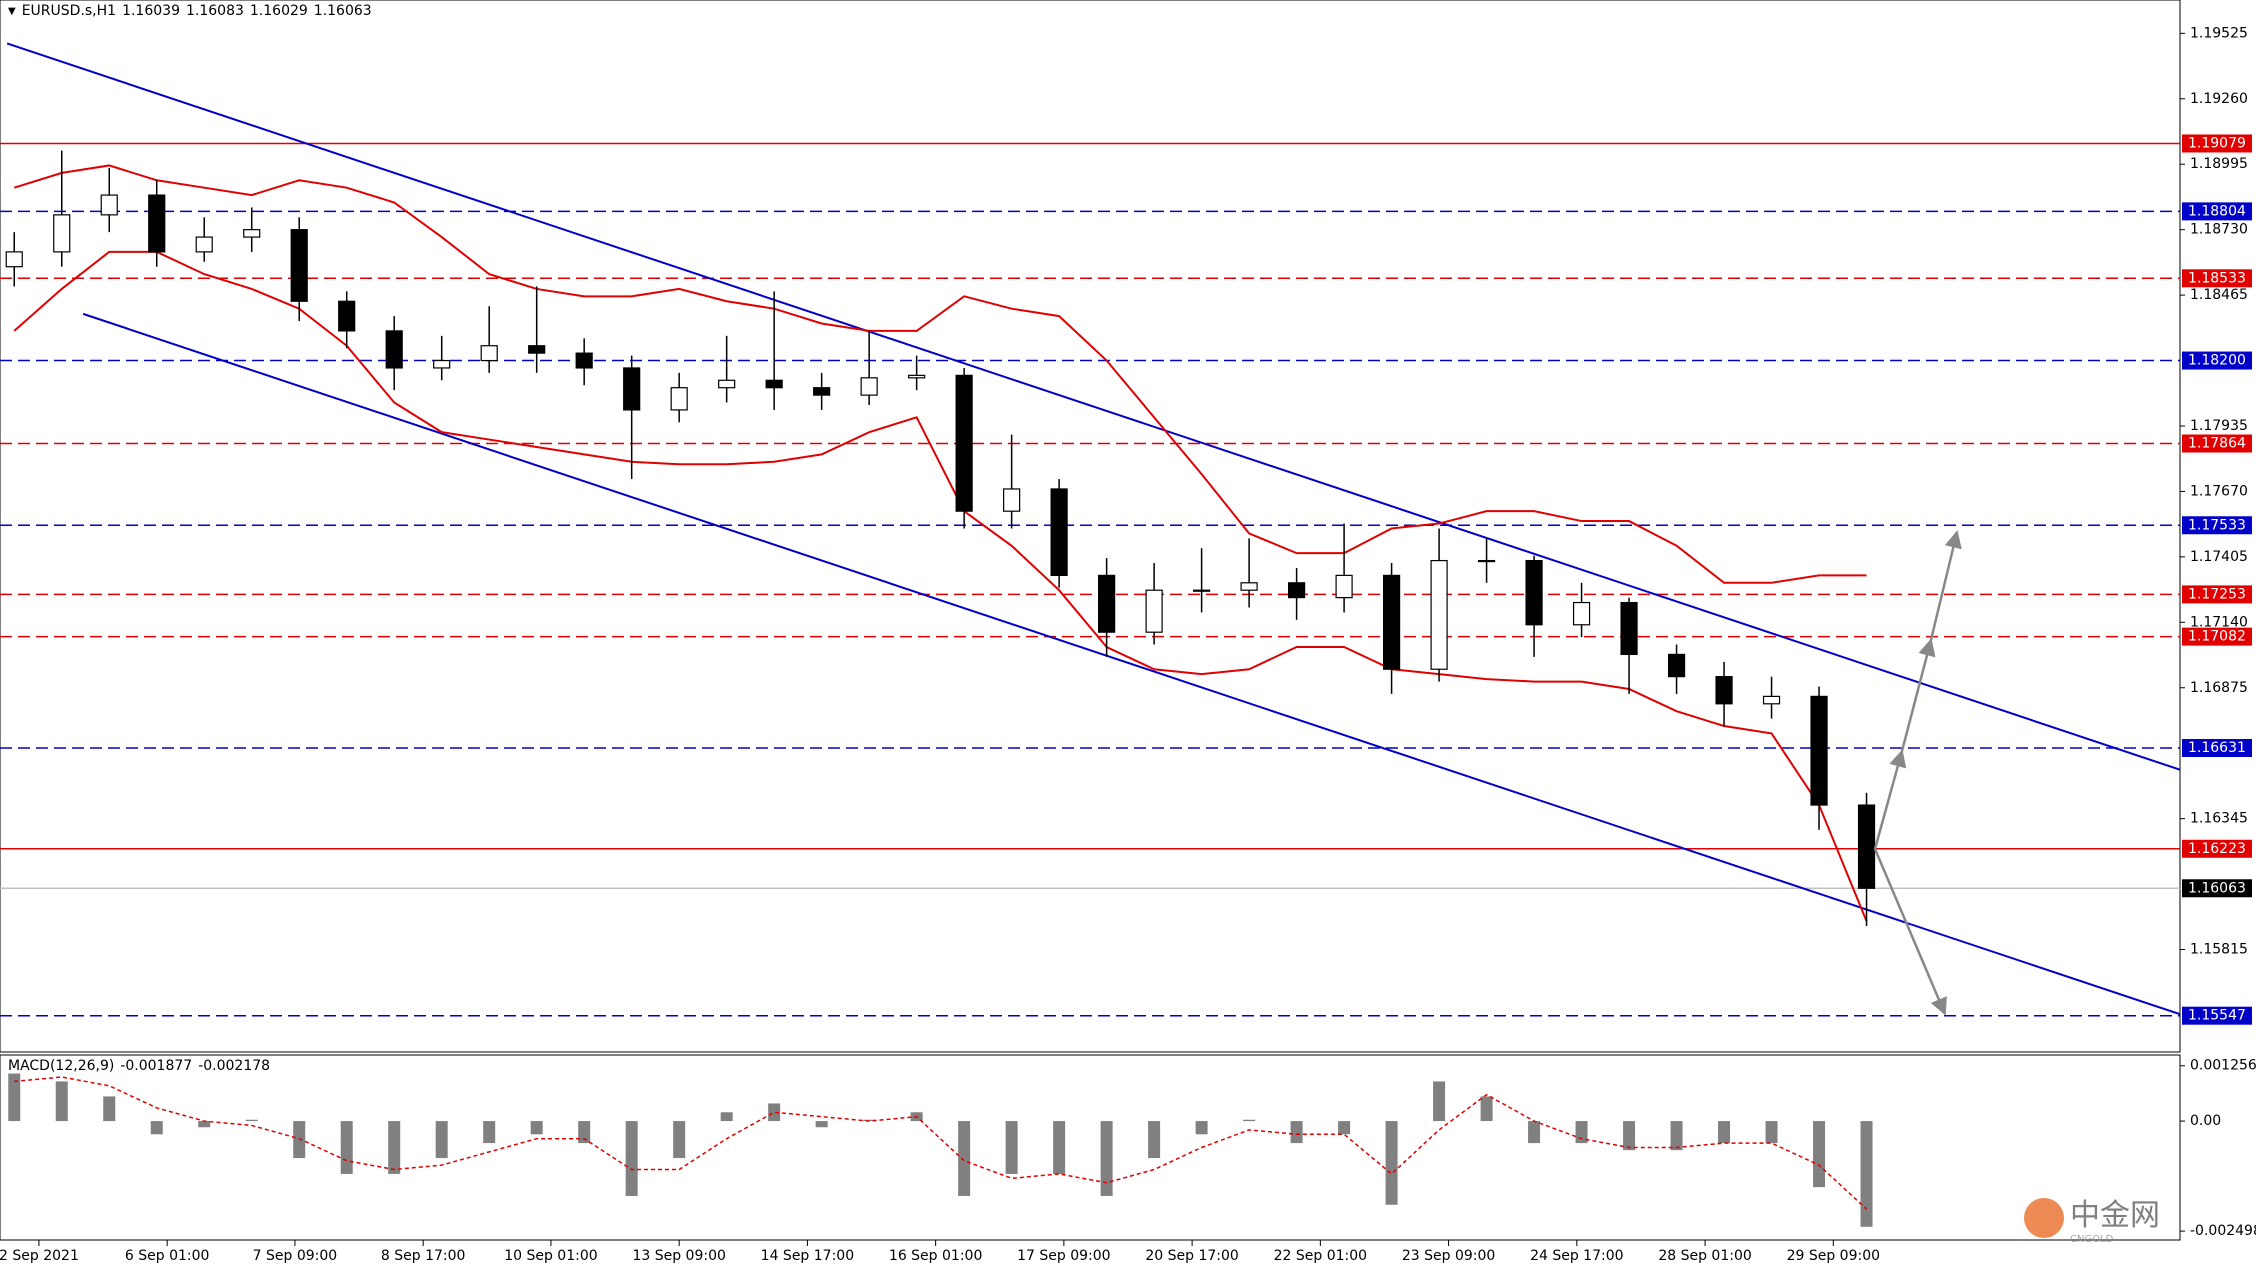 The image size is (2256, 1269). Describe the element at coordinates (678, 1256) in the screenshot. I see `x-tick-label: 13 Sep 09:00` at that location.